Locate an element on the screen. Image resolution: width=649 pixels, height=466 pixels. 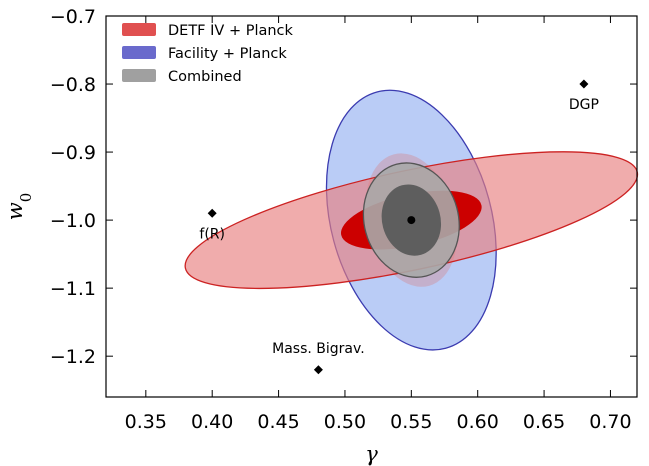
x-tick-label: 0.40 is located at coordinates (212, 422).